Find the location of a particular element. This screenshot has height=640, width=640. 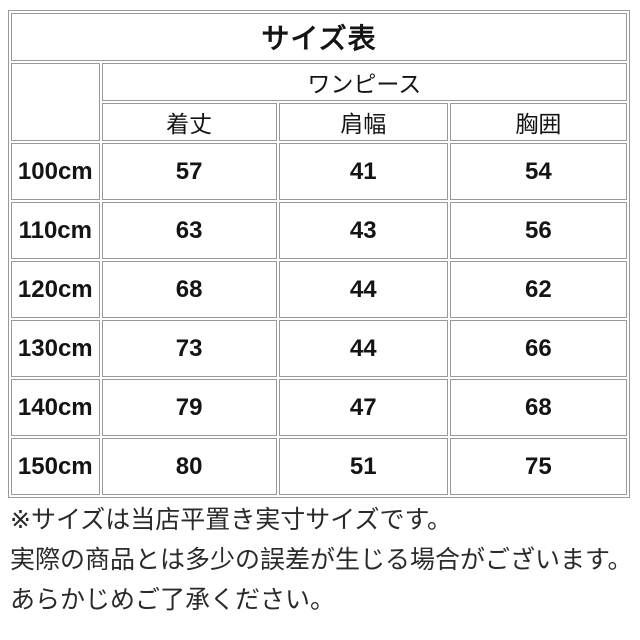

row-size-label: 100cm is located at coordinates (55, 171).